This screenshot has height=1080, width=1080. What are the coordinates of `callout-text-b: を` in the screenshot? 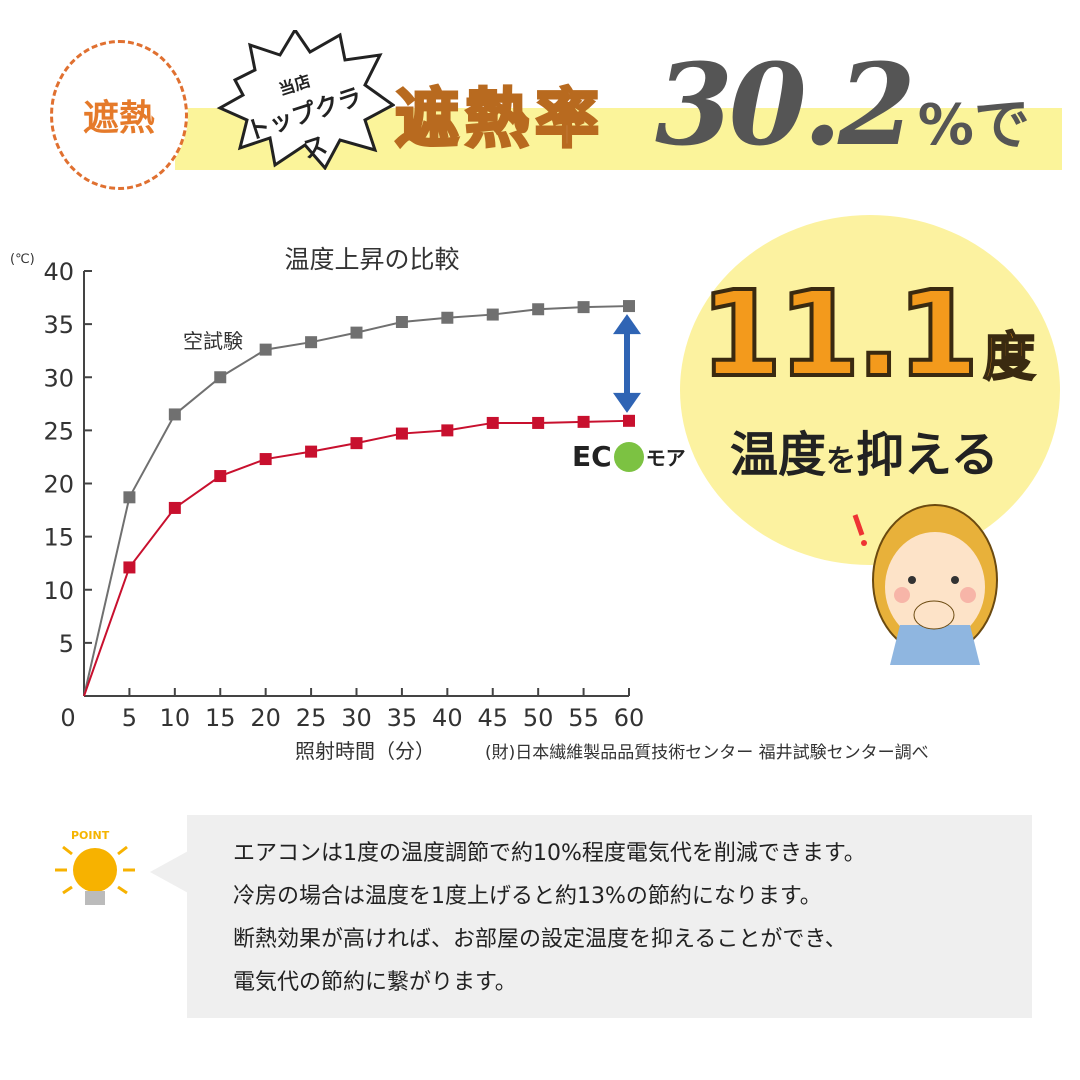 It's located at (841, 461).